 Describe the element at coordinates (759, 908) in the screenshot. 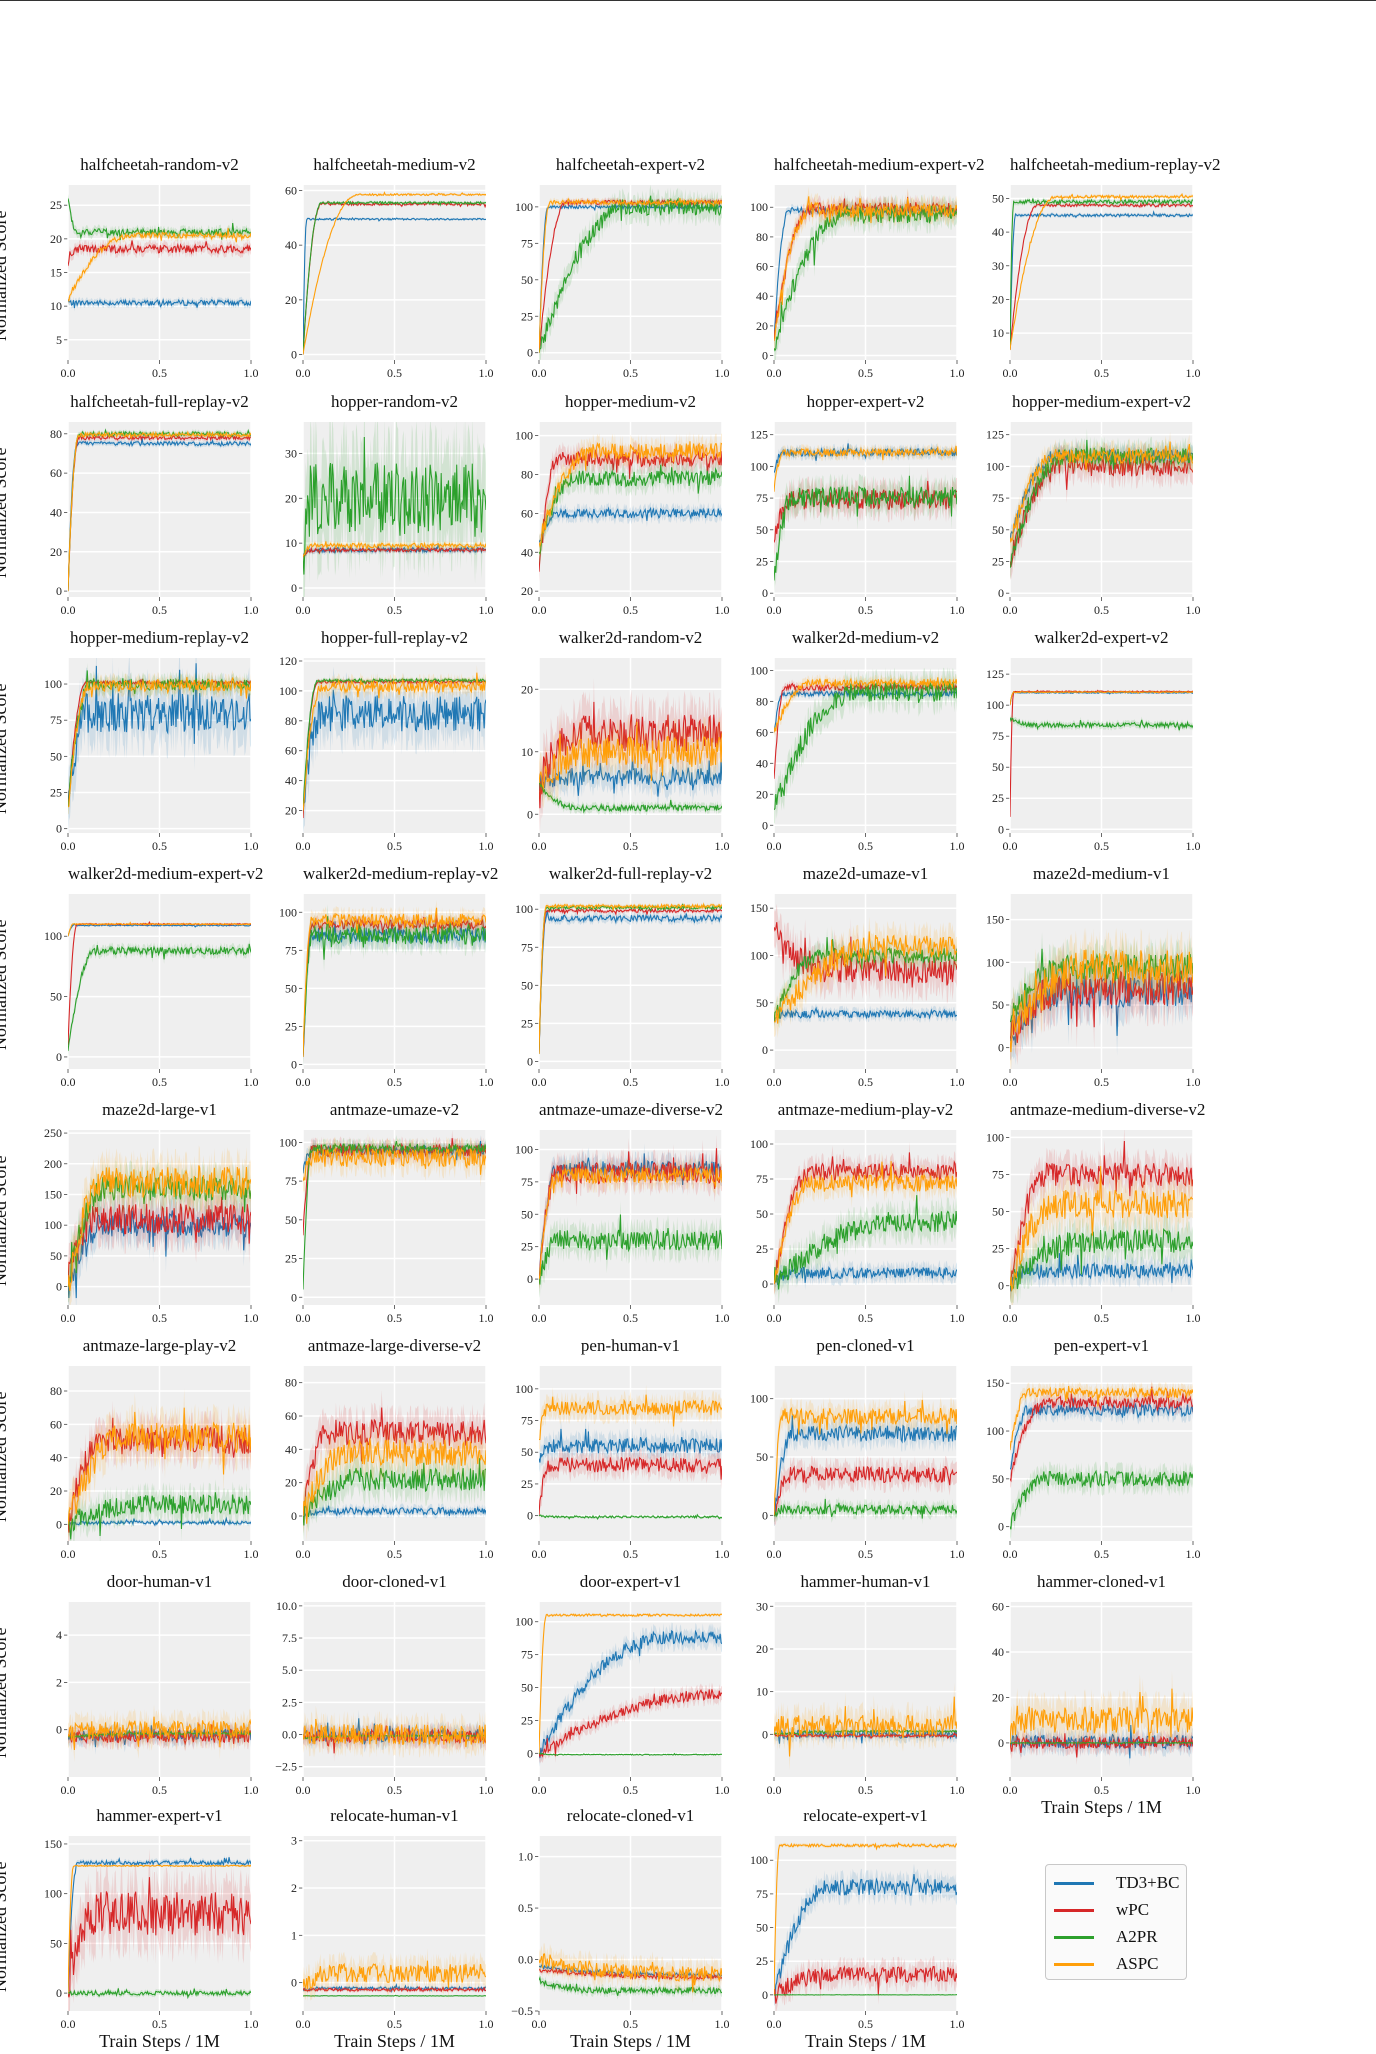

I see `svg-text: 150` at that location.